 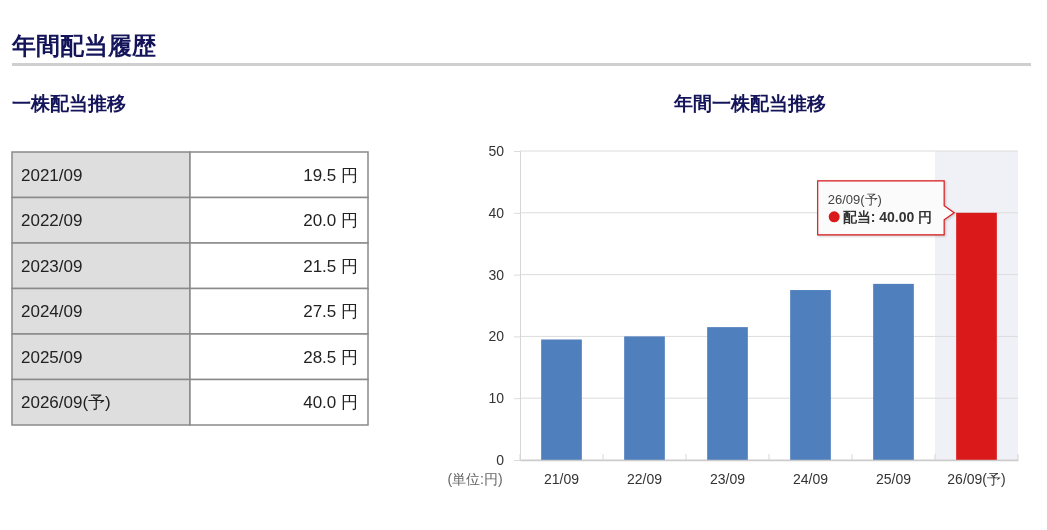 I want to click on category-label: 2026/09(予), so click(x=66, y=403).